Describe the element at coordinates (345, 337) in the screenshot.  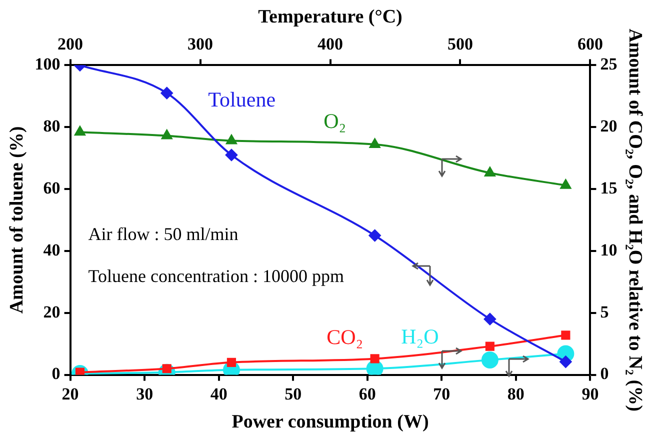
I see `series-label: CO₂` at that location.